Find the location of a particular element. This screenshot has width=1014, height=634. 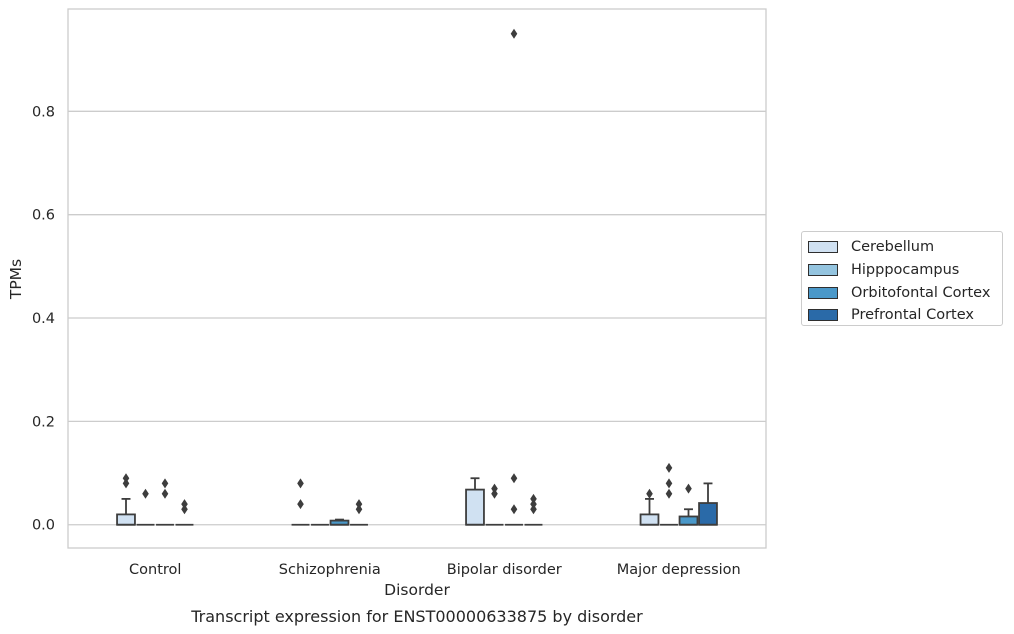

y-tick-labels: 0.0 0.2 0.4 0.6 0.8 is located at coordinates (43, 318).